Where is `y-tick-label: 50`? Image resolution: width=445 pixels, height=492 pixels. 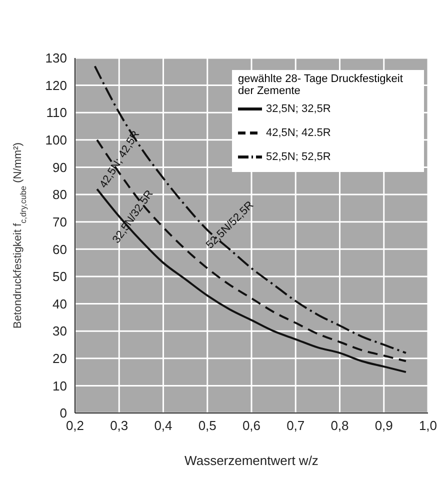 y-tick-label: 50 is located at coordinates (59, 276).